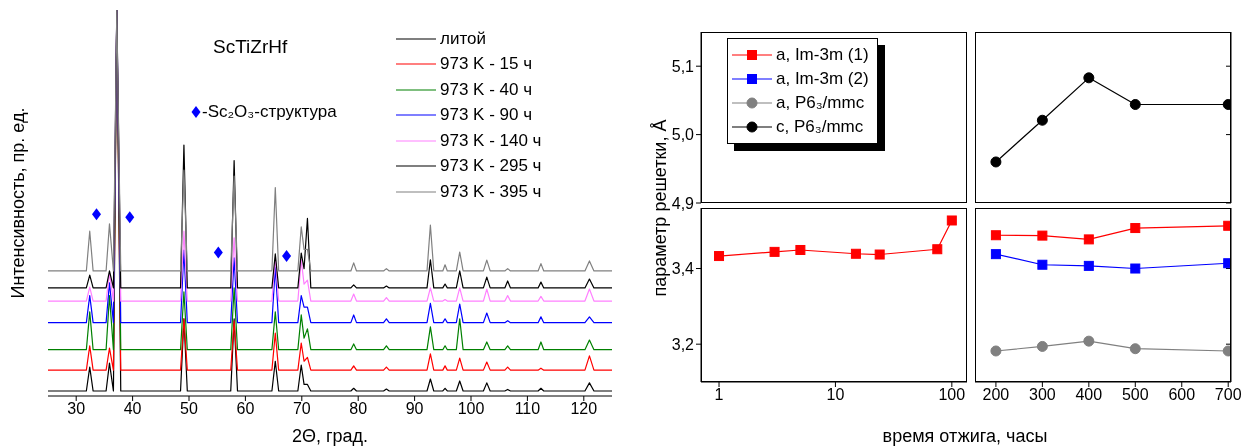 Image resolution: width=1252 pixels, height=448 pixels. What do you see at coordinates (996, 395) in the screenshot?
I see `x-tick-label: 200` at bounding box center [996, 395].